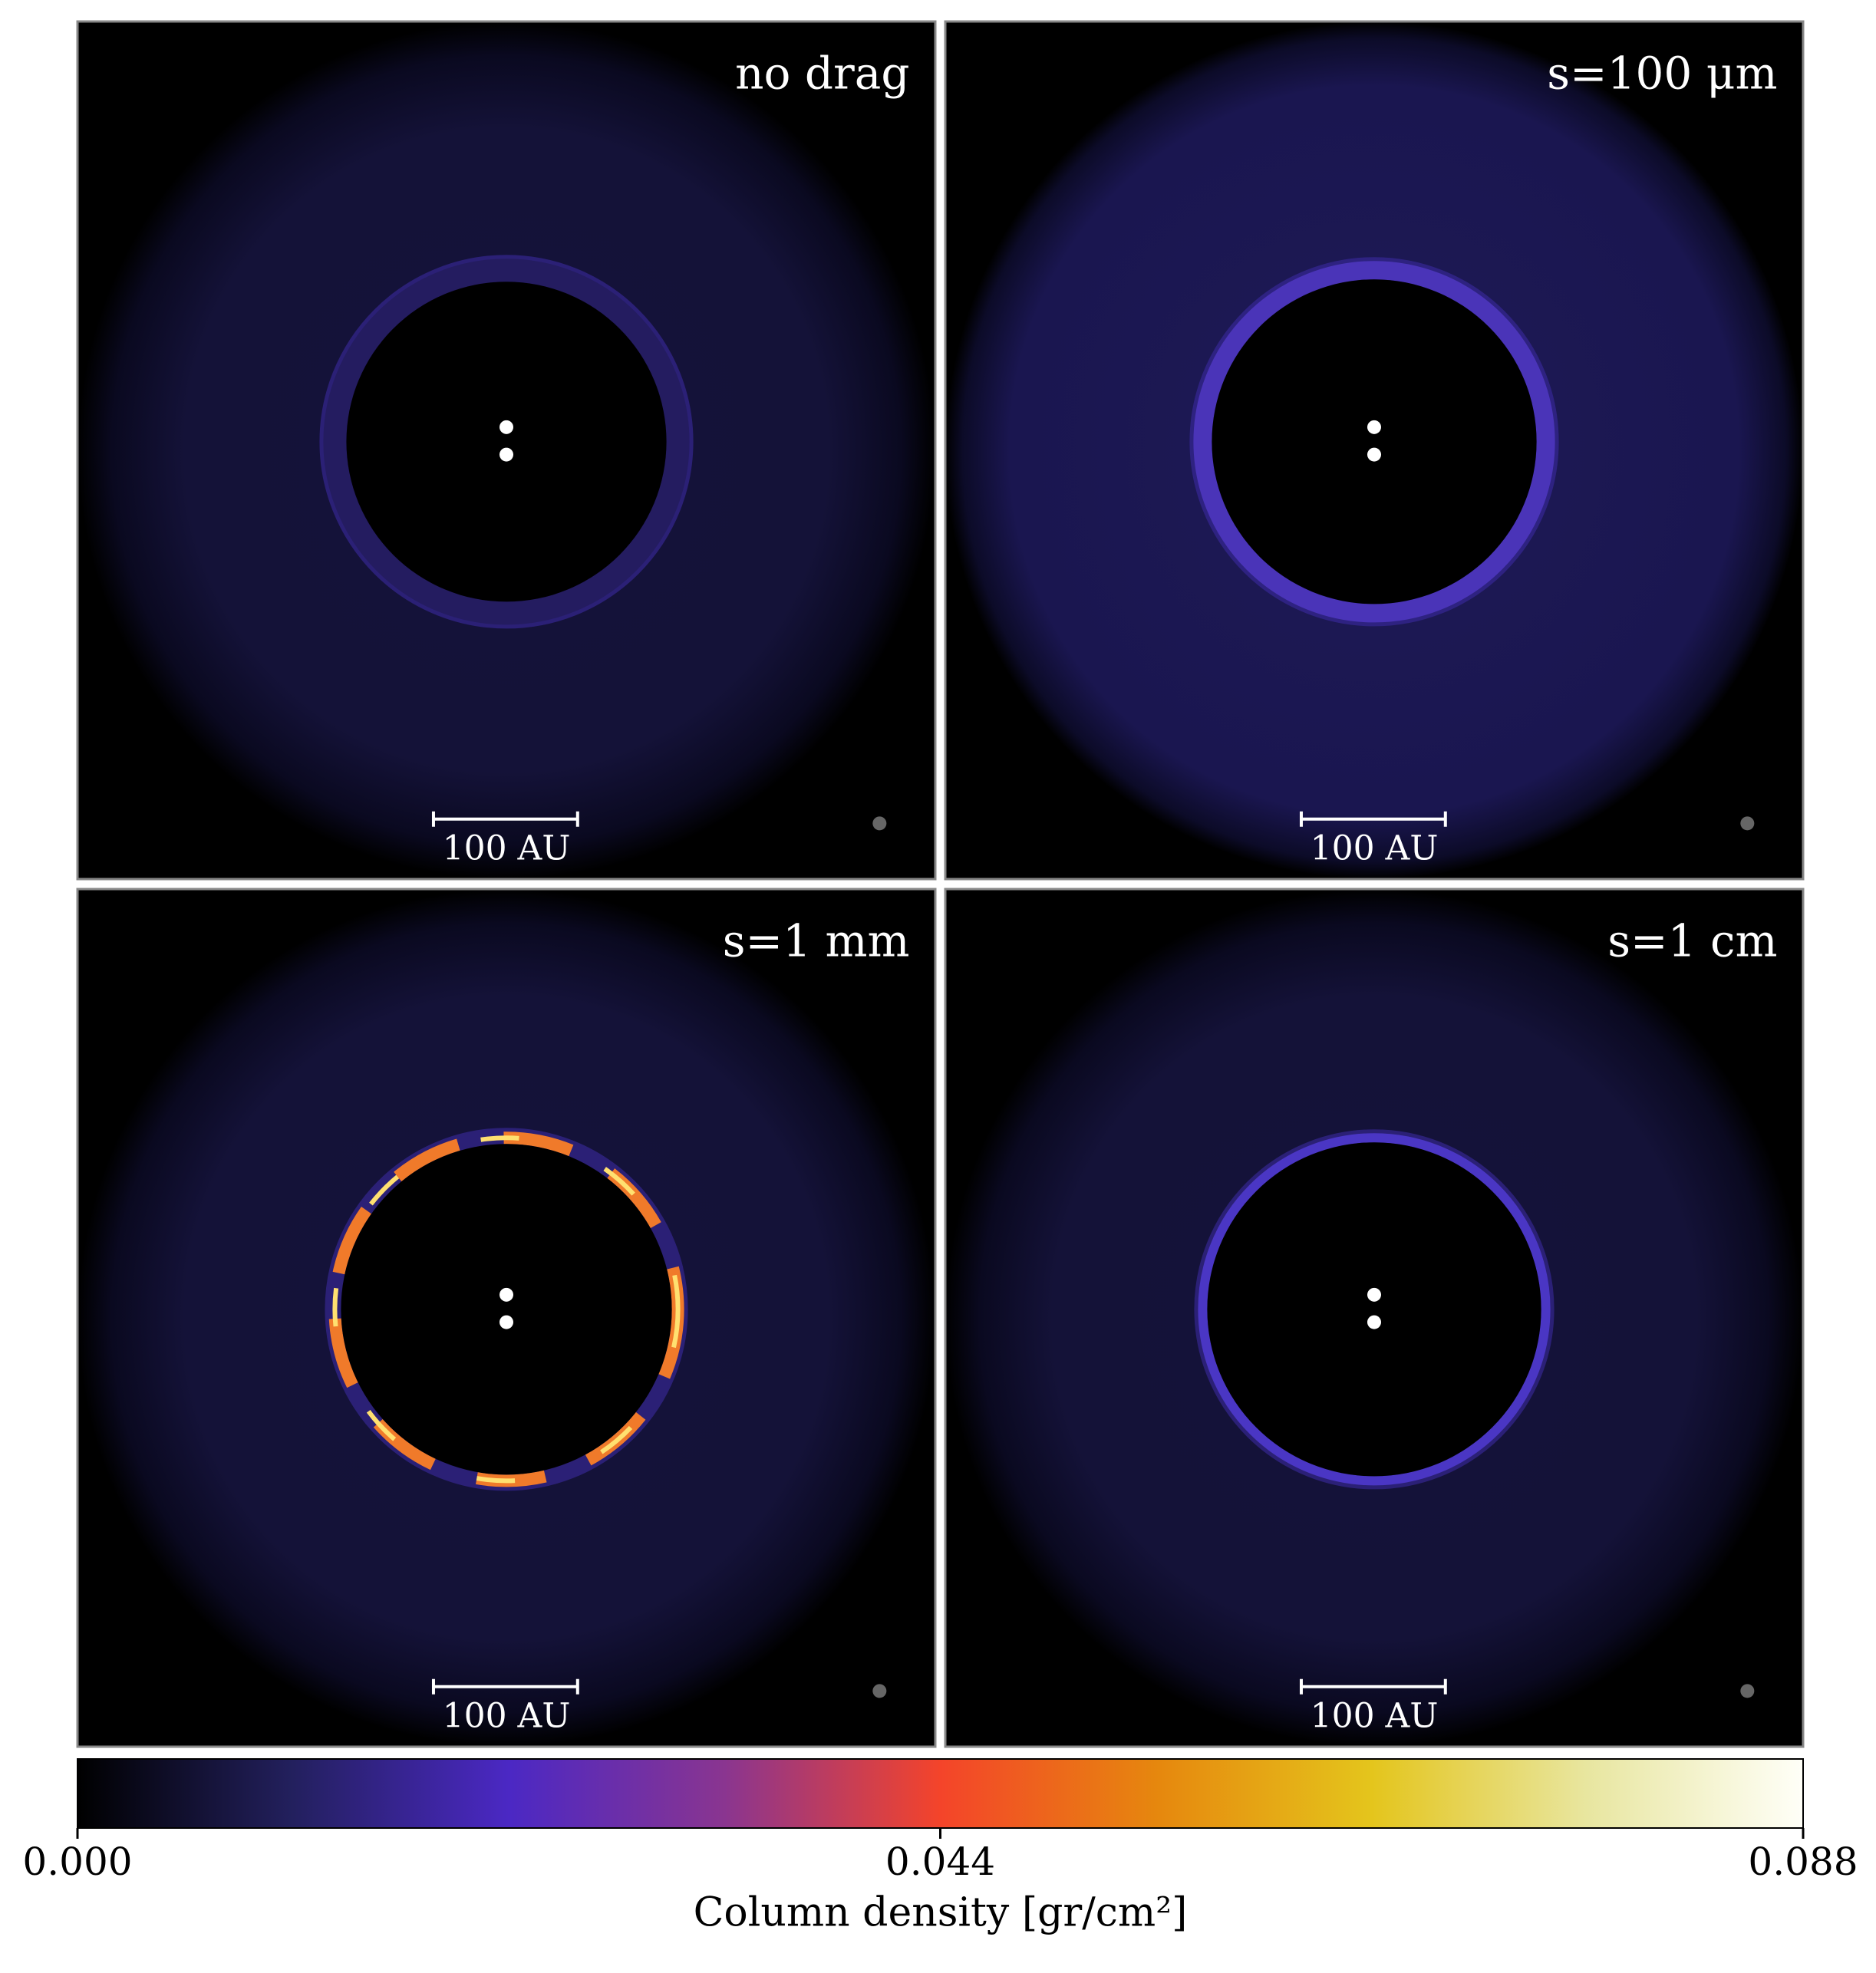 Image resolution: width=1876 pixels, height=1973 pixels. I want to click on ring-bright, so click(506, 1309).